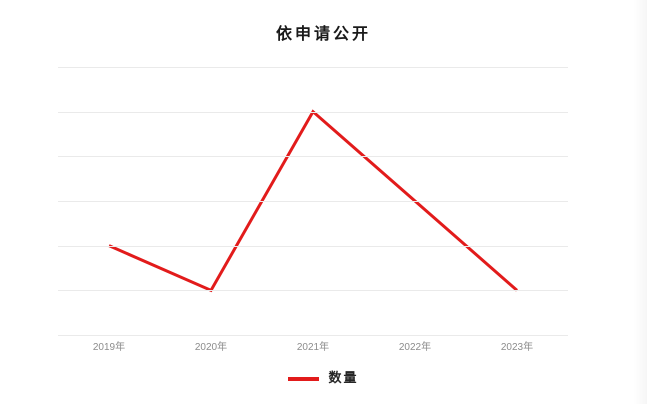  Describe the element at coordinates (415, 347) in the screenshot. I see `x-axis-tick-label: 2022年` at that location.